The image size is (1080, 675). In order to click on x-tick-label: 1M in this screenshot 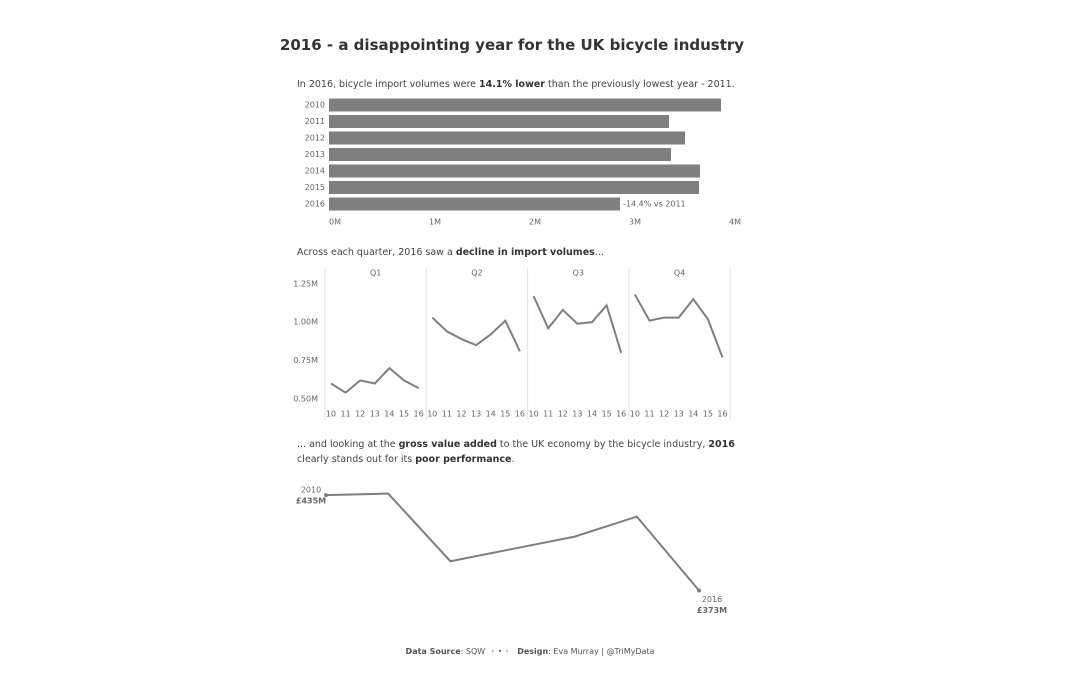, I will do `click(435, 222)`.